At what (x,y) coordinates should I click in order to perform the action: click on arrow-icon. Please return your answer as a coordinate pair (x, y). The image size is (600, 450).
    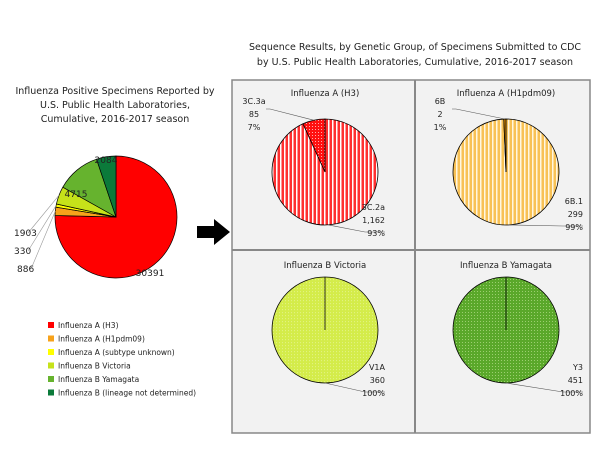
    Looking at the image, I should click on (213, 232).